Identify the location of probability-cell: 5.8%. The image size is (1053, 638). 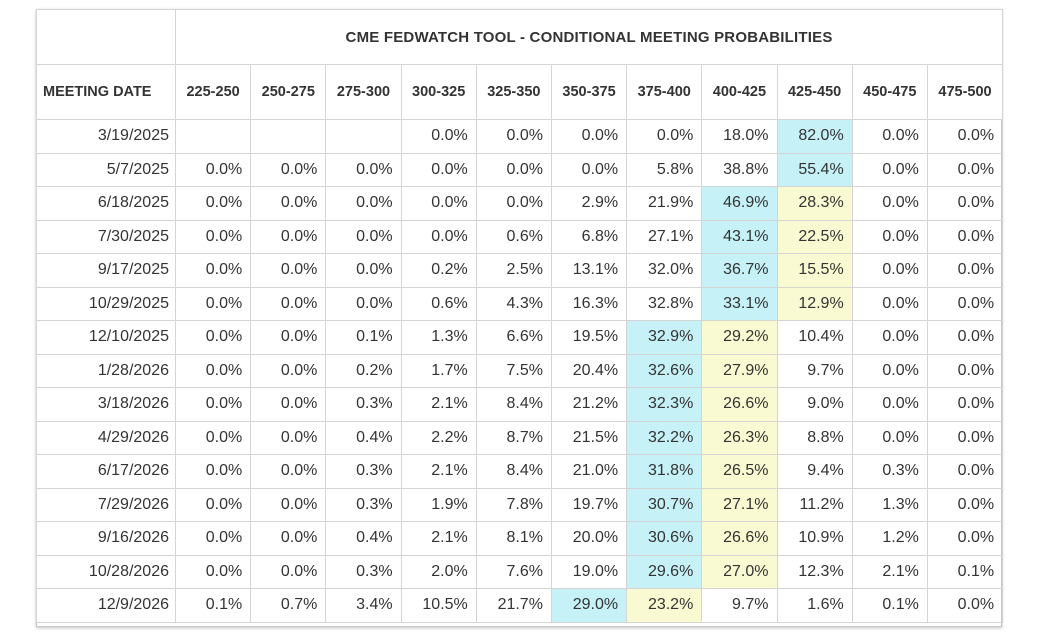
(664, 169).